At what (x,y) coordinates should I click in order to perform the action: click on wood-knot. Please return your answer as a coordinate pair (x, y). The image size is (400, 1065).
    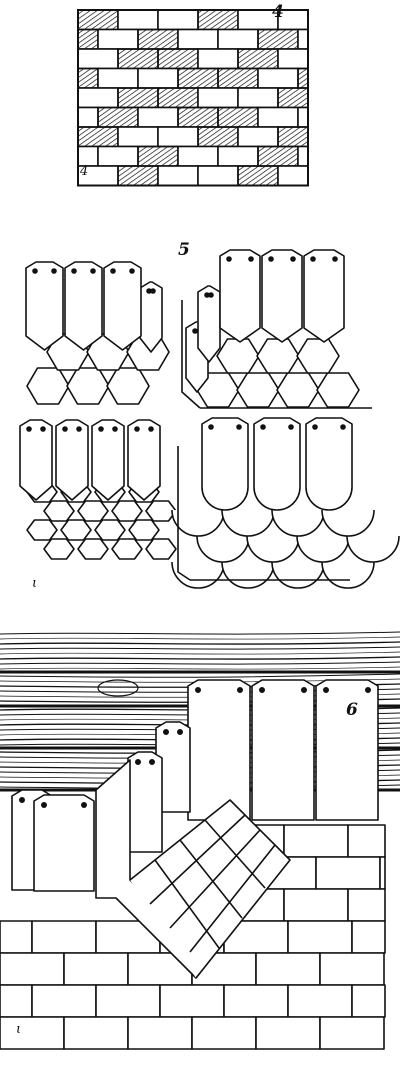
    Looking at the image, I should click on (118, 688).